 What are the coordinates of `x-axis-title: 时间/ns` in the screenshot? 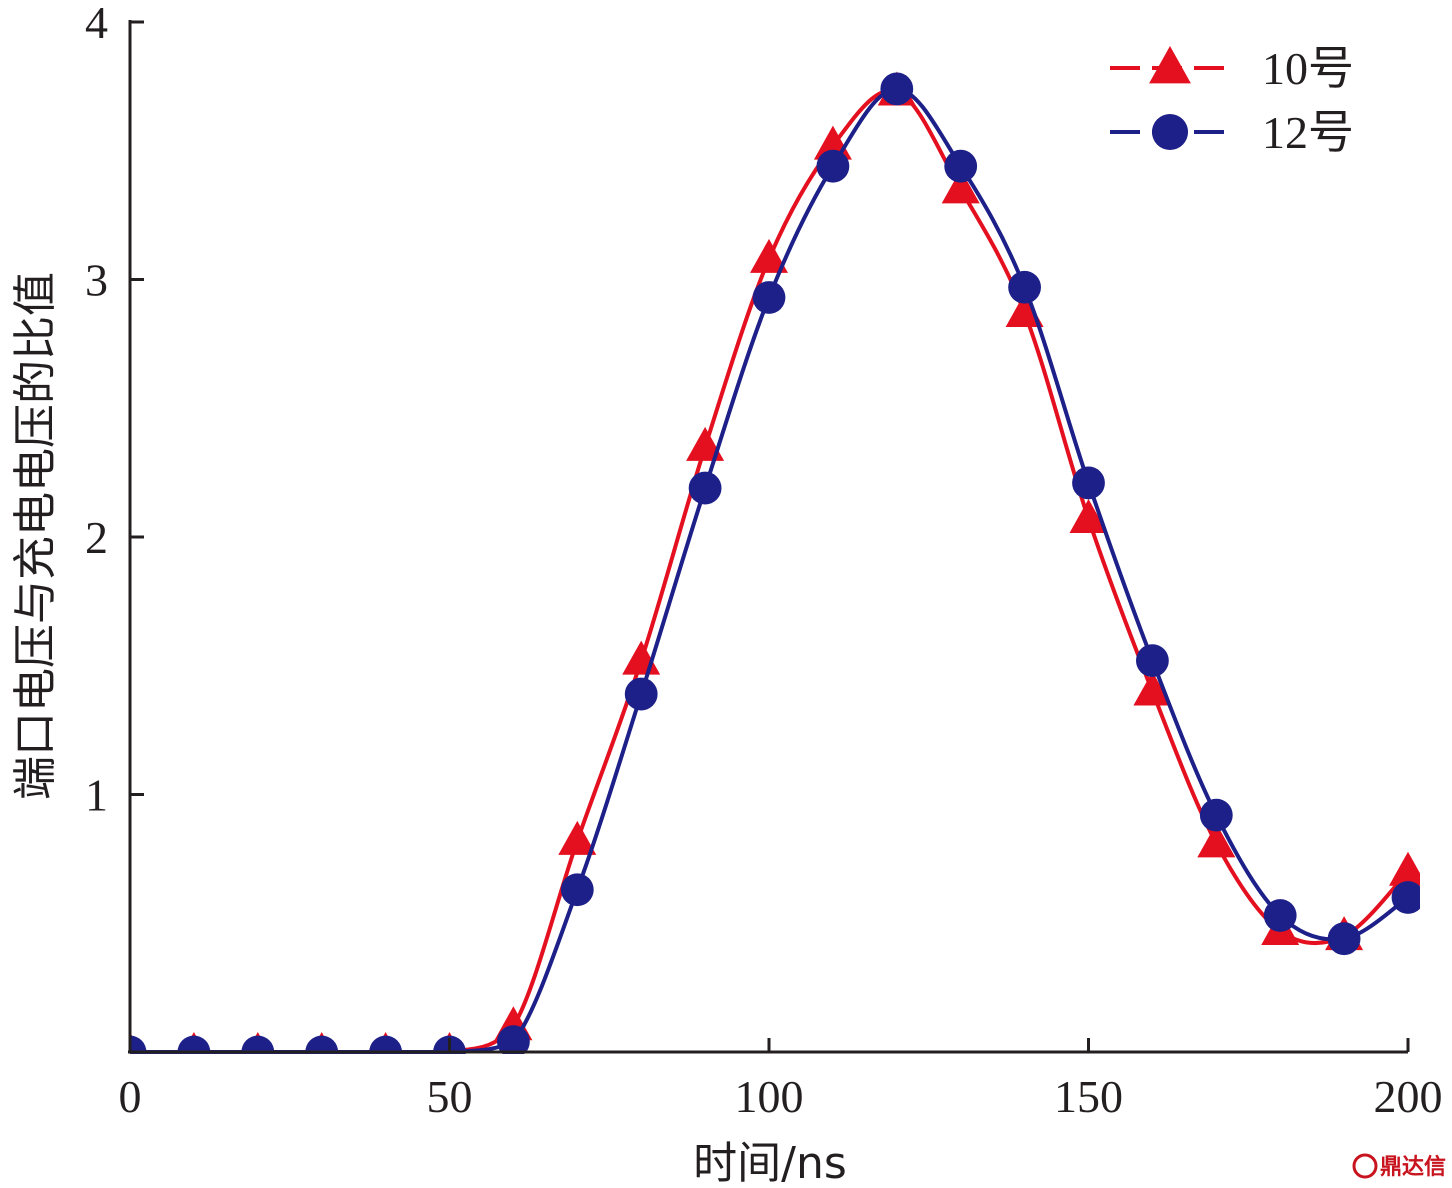 It's located at (770, 1163).